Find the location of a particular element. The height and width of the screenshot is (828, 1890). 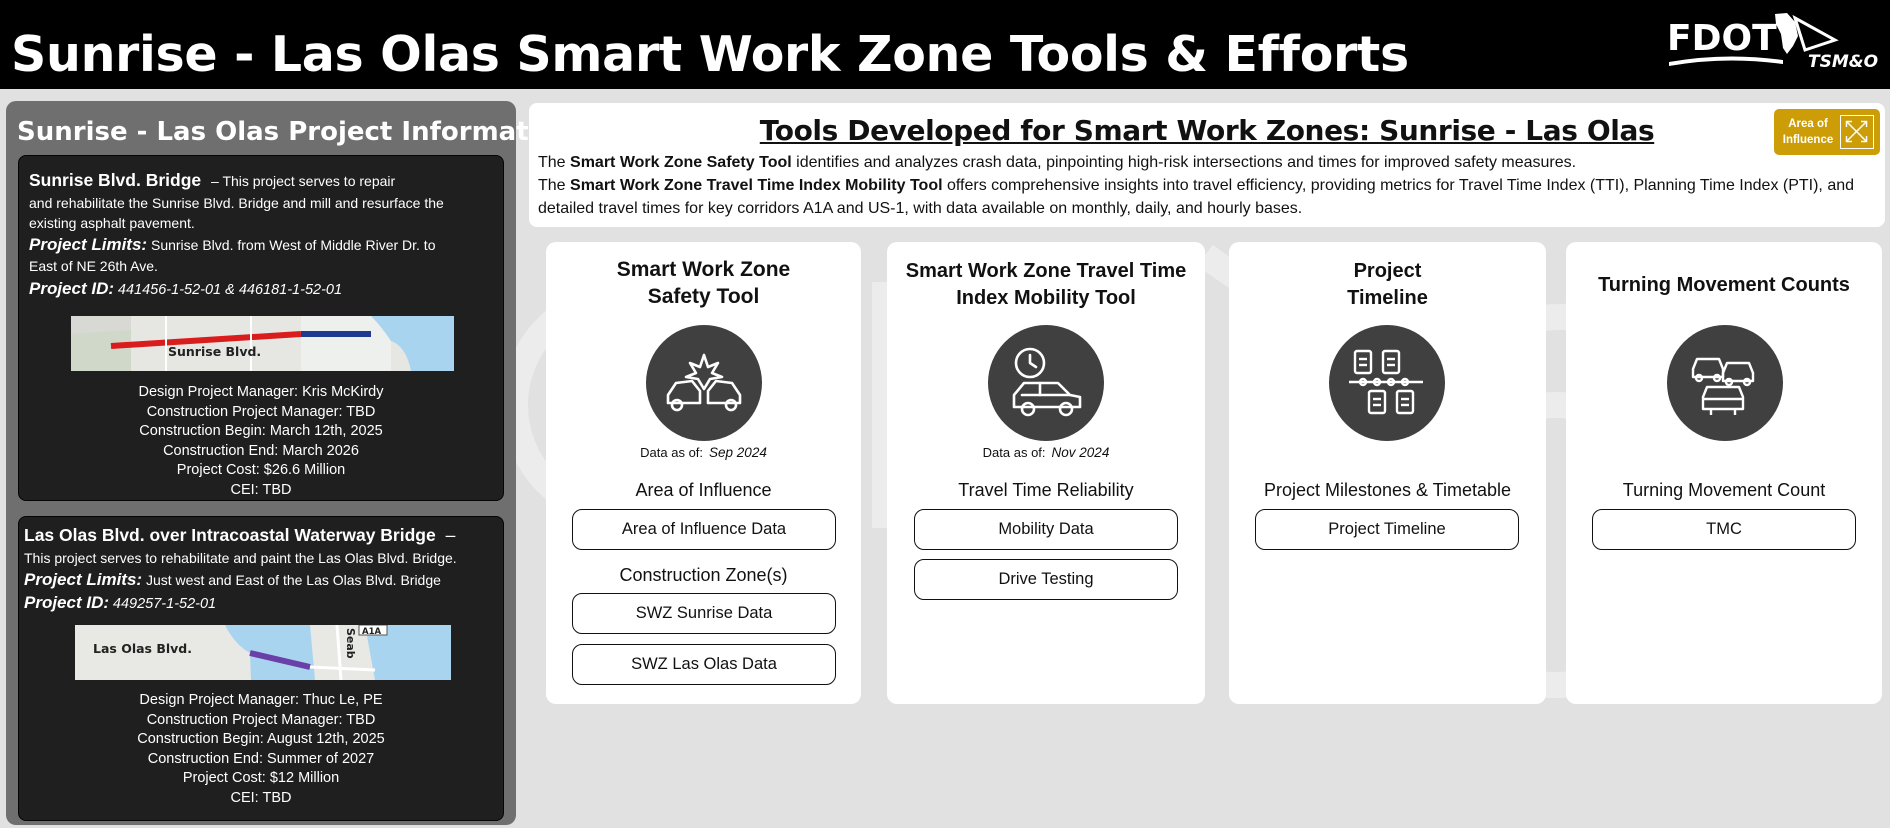

project-timeline-button: Project Timeline is located at coordinates (1387, 529).